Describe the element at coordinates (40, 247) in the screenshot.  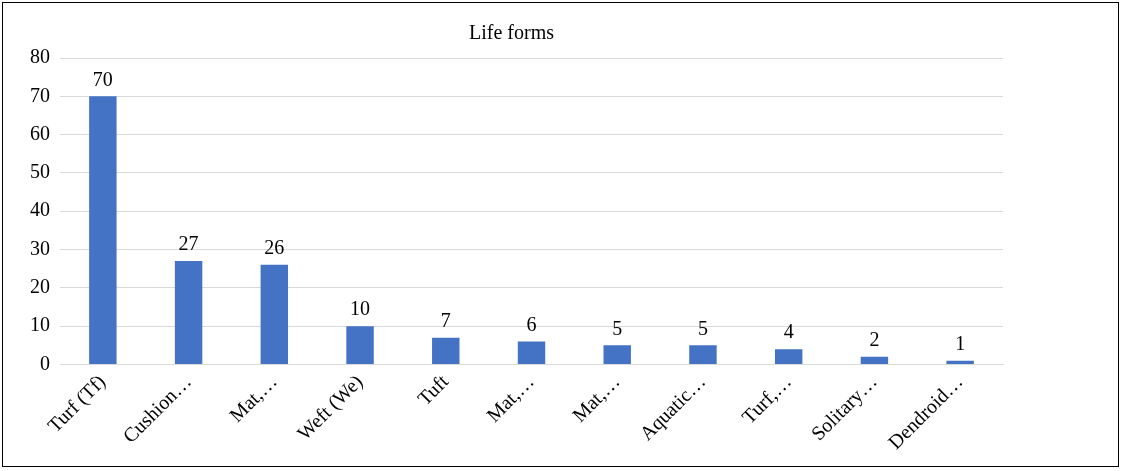
I see `y-tick-label: 30` at that location.